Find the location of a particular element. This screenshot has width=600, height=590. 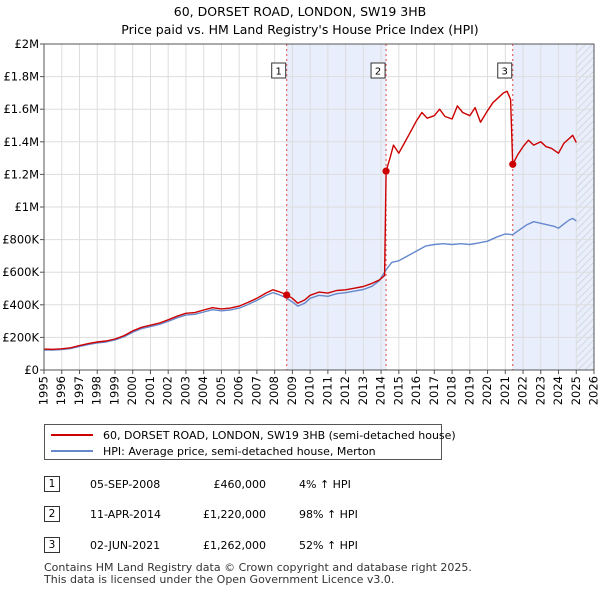

transaction-row: 2 11-APR-2014 £1,220,000 98% ↑ HPI is located at coordinates (254, 515).